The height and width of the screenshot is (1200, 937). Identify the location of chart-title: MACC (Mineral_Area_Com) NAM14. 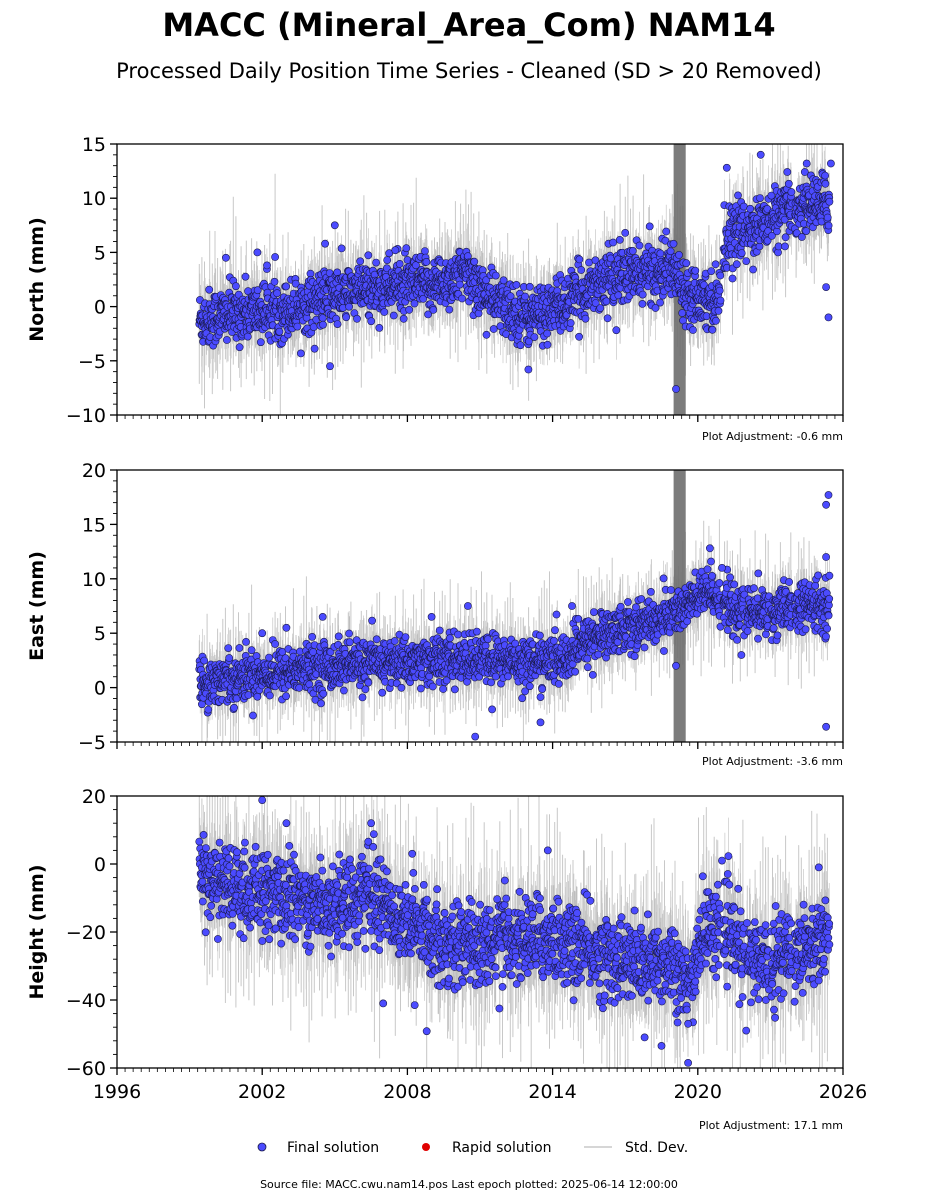
(468, 25).